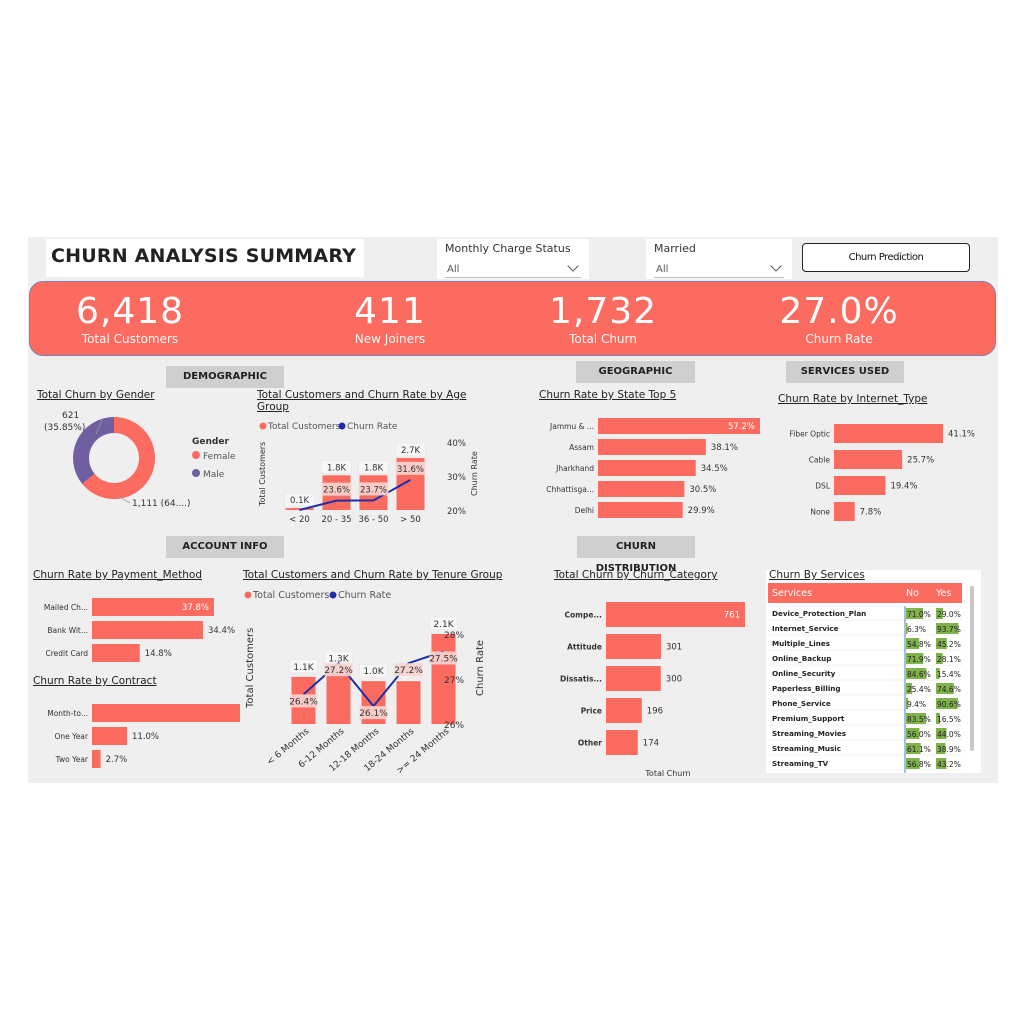  Describe the element at coordinates (196, 455) in the screenshot. I see `legend-marker-female` at that location.